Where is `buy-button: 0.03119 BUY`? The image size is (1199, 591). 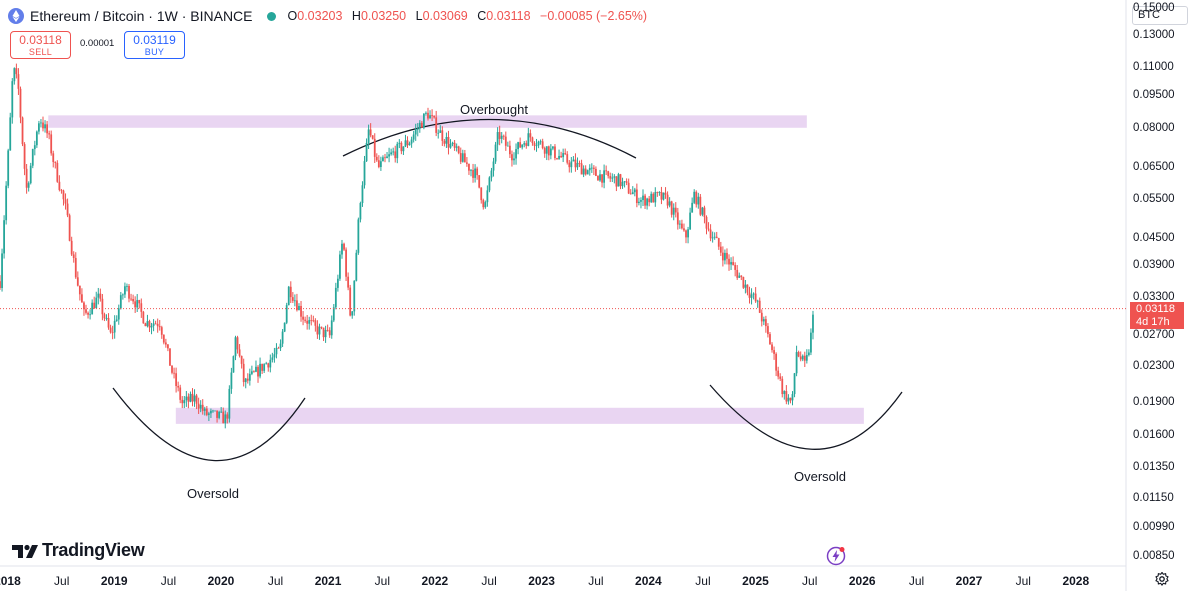
buy-button: 0.03119 BUY is located at coordinates (154, 45).